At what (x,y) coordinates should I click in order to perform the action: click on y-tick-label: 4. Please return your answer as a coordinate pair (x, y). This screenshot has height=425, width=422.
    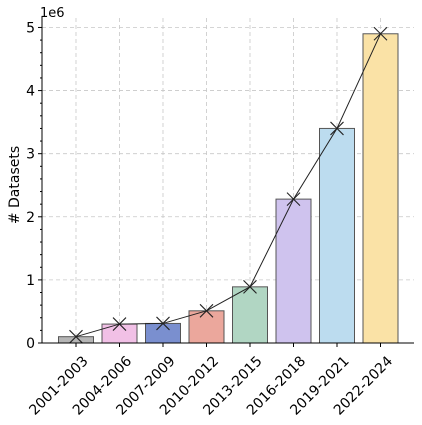
    Looking at the image, I should click on (30, 92).